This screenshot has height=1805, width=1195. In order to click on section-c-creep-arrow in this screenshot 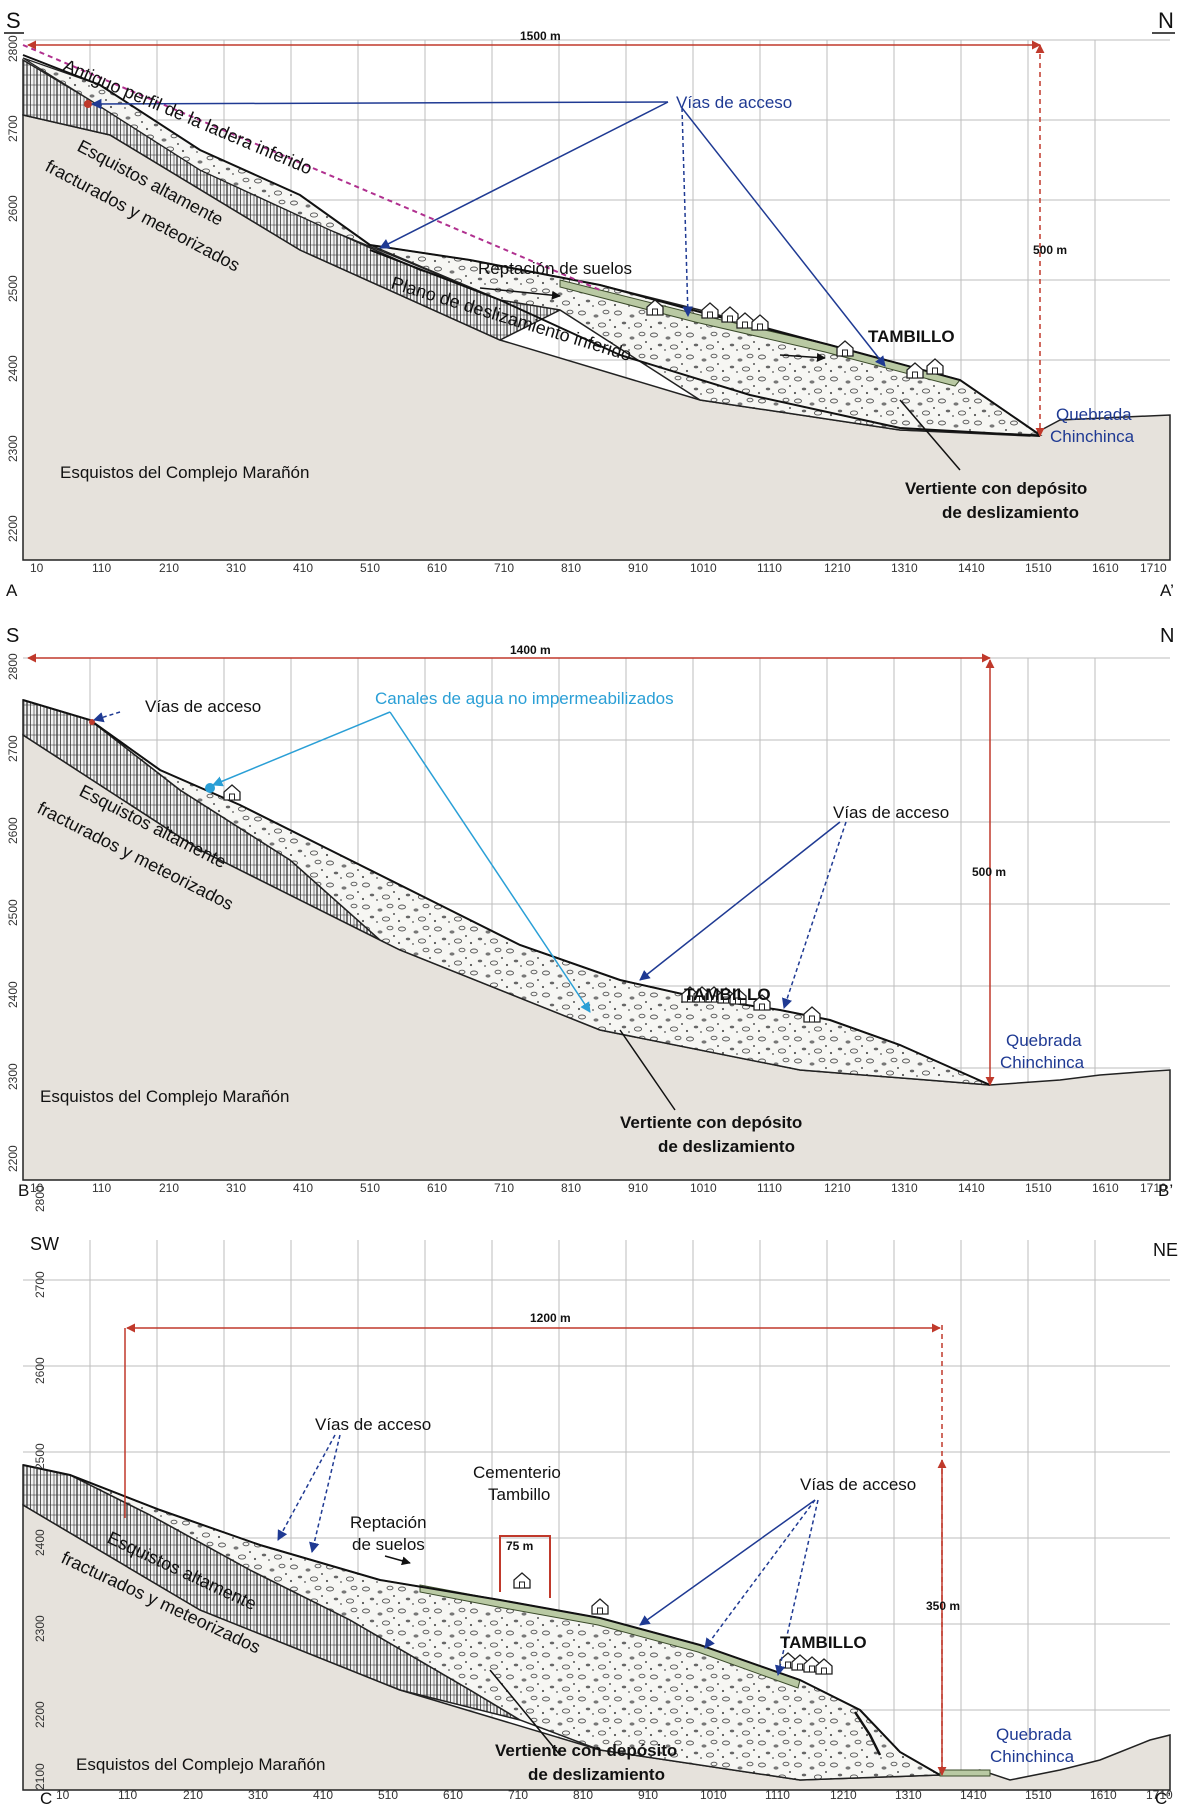, I will do `click(397, 1560)`.